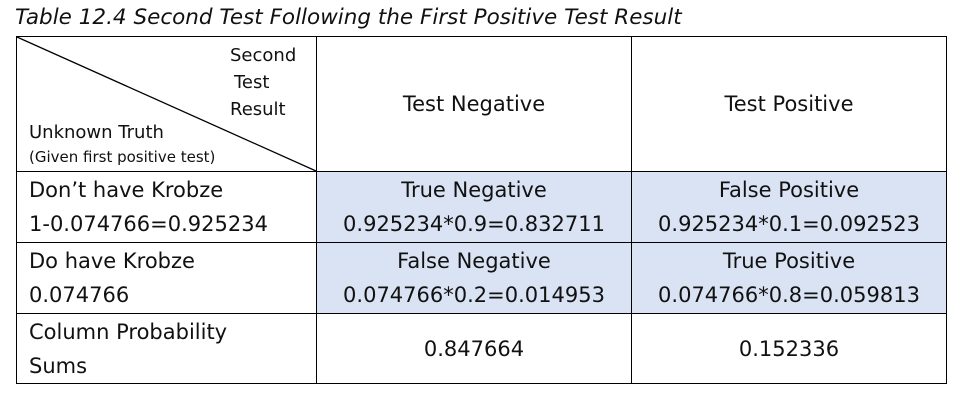 The height and width of the screenshot is (407, 968). I want to click on result-cell: True Negative 0.925234*0.9=0.832711, so click(474, 207).